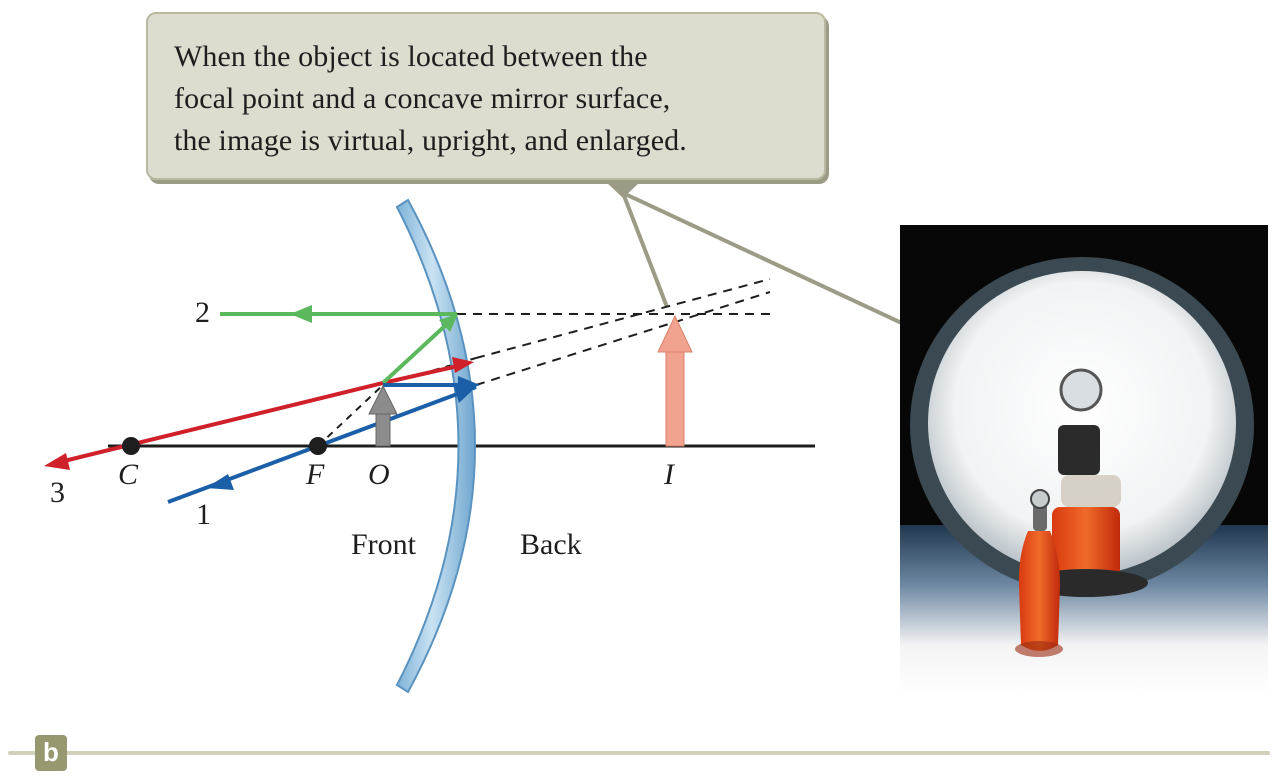 The width and height of the screenshot is (1280, 784). Describe the element at coordinates (350, 415) in the screenshot. I see `focal-construction-line` at that location.